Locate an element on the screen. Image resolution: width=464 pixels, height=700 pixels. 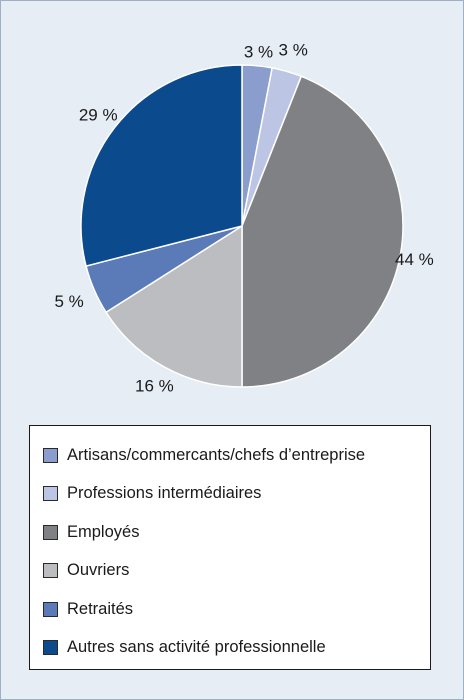
legend-item-retraites: Retraités is located at coordinates (230, 609).